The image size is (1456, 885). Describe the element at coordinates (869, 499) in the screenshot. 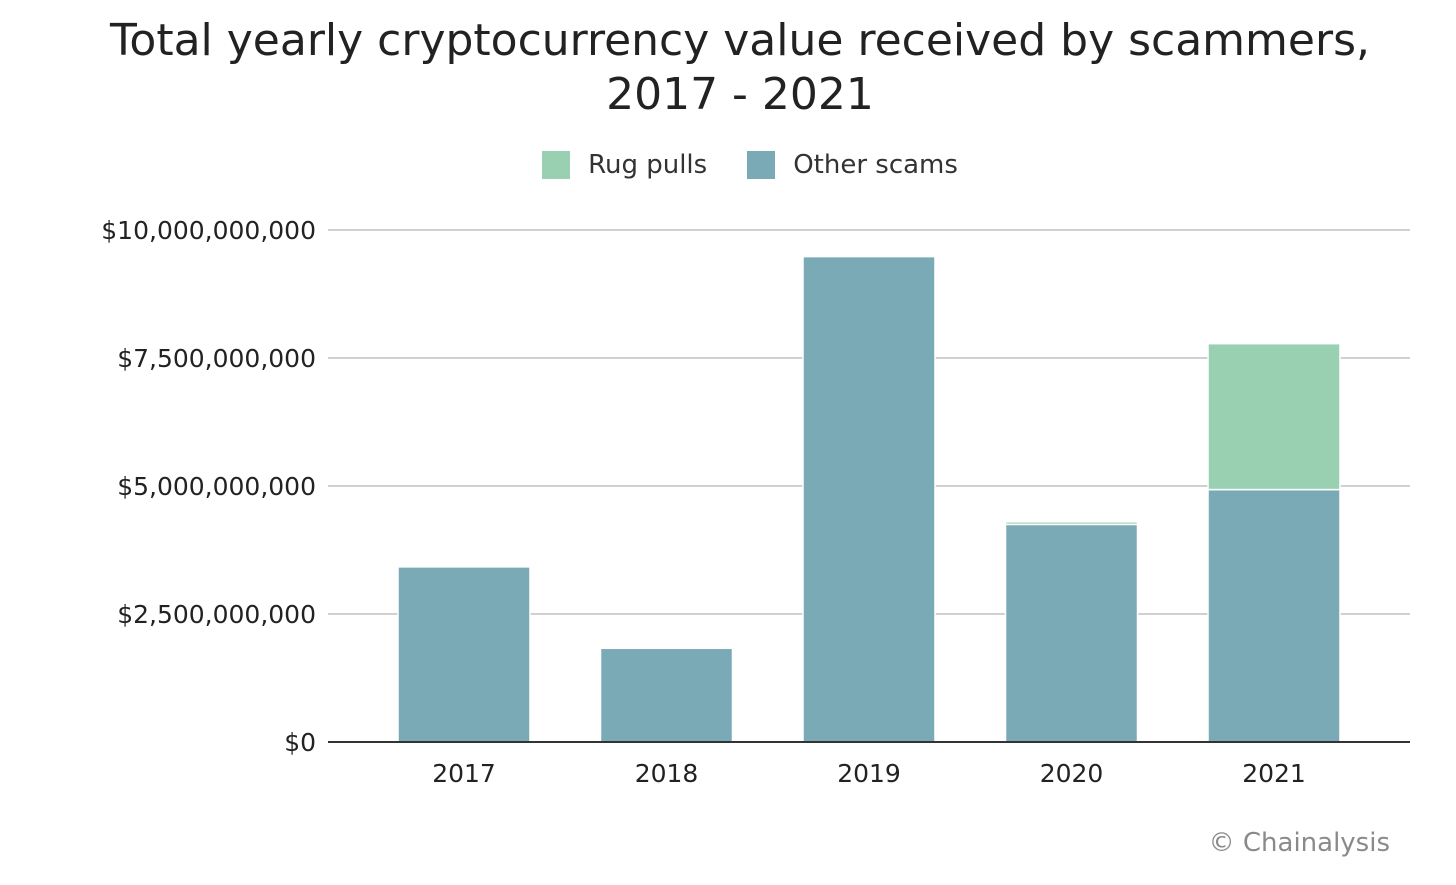

I see `bar-other-scams-2019` at that location.